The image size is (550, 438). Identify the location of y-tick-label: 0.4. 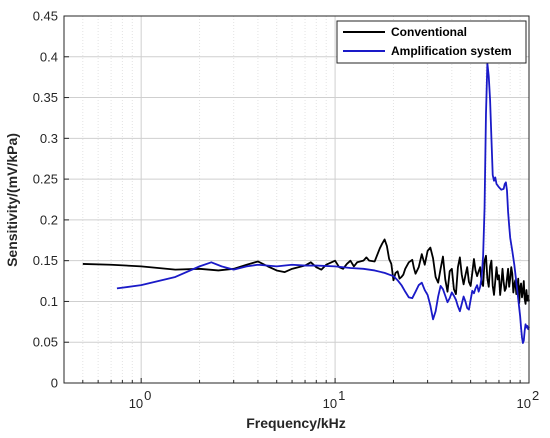
(49, 56).